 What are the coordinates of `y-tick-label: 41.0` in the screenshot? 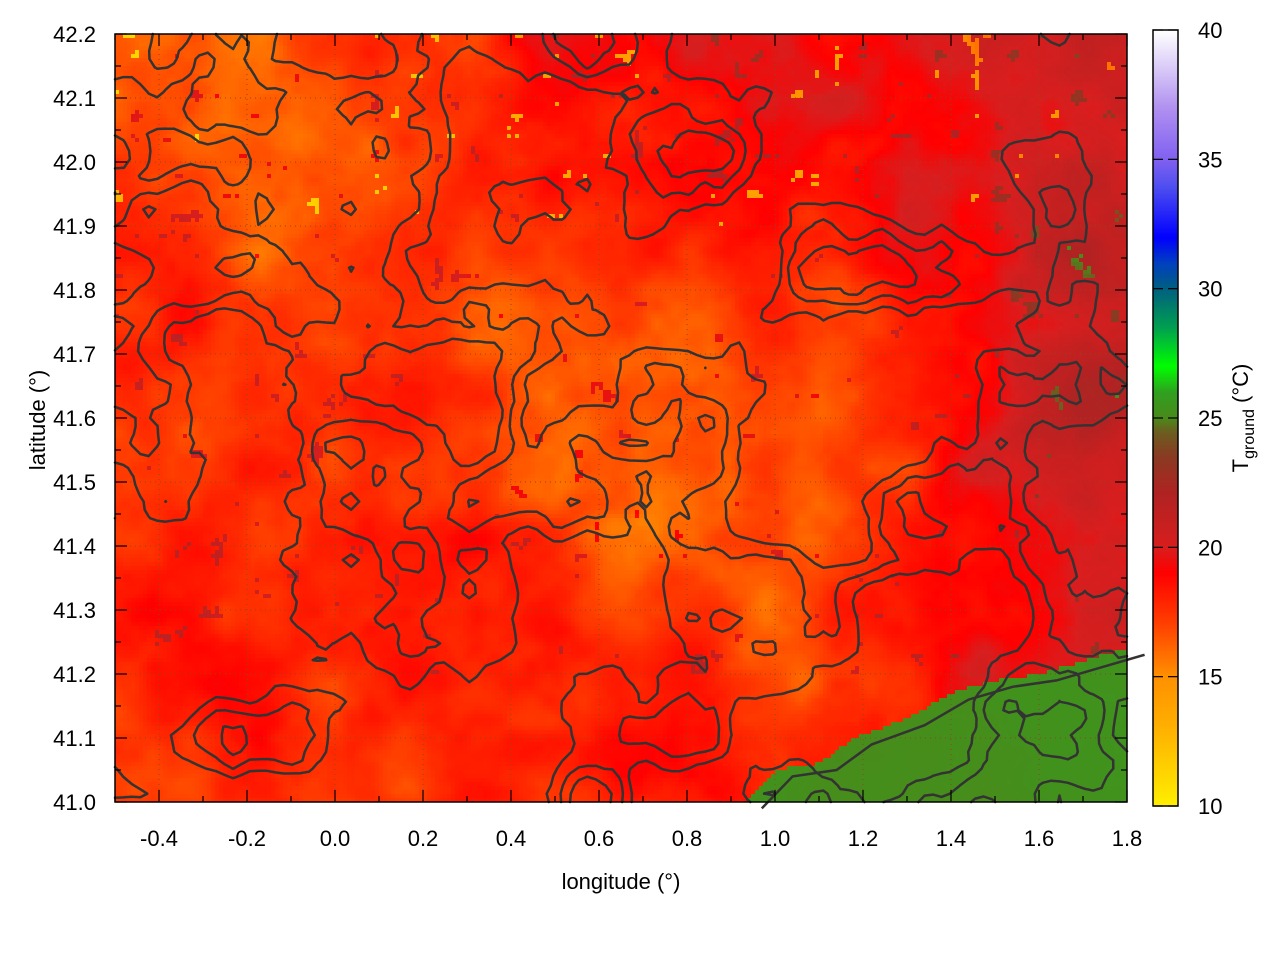 It's located at (74, 802).